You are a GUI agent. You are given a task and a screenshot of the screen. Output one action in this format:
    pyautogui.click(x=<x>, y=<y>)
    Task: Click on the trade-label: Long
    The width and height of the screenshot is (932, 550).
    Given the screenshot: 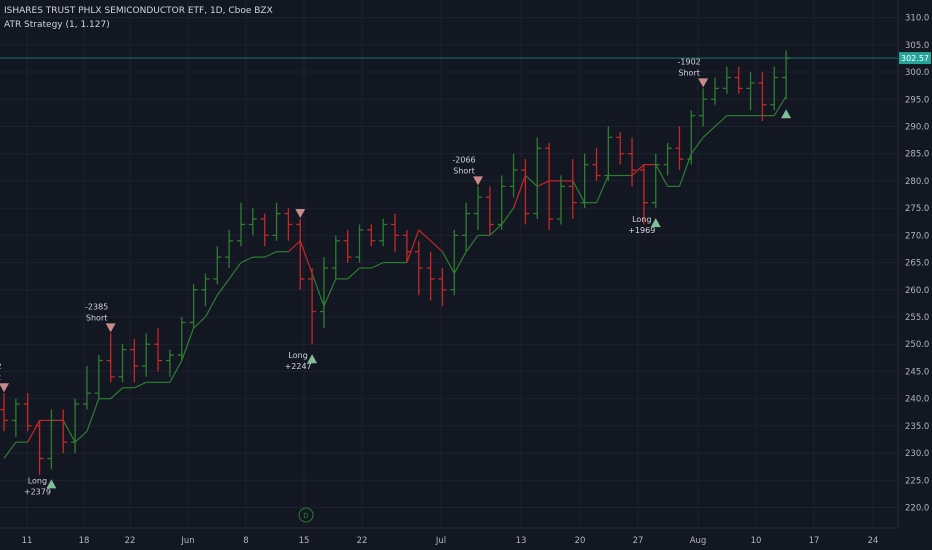 What is the action you would take?
    pyautogui.click(x=37, y=480)
    